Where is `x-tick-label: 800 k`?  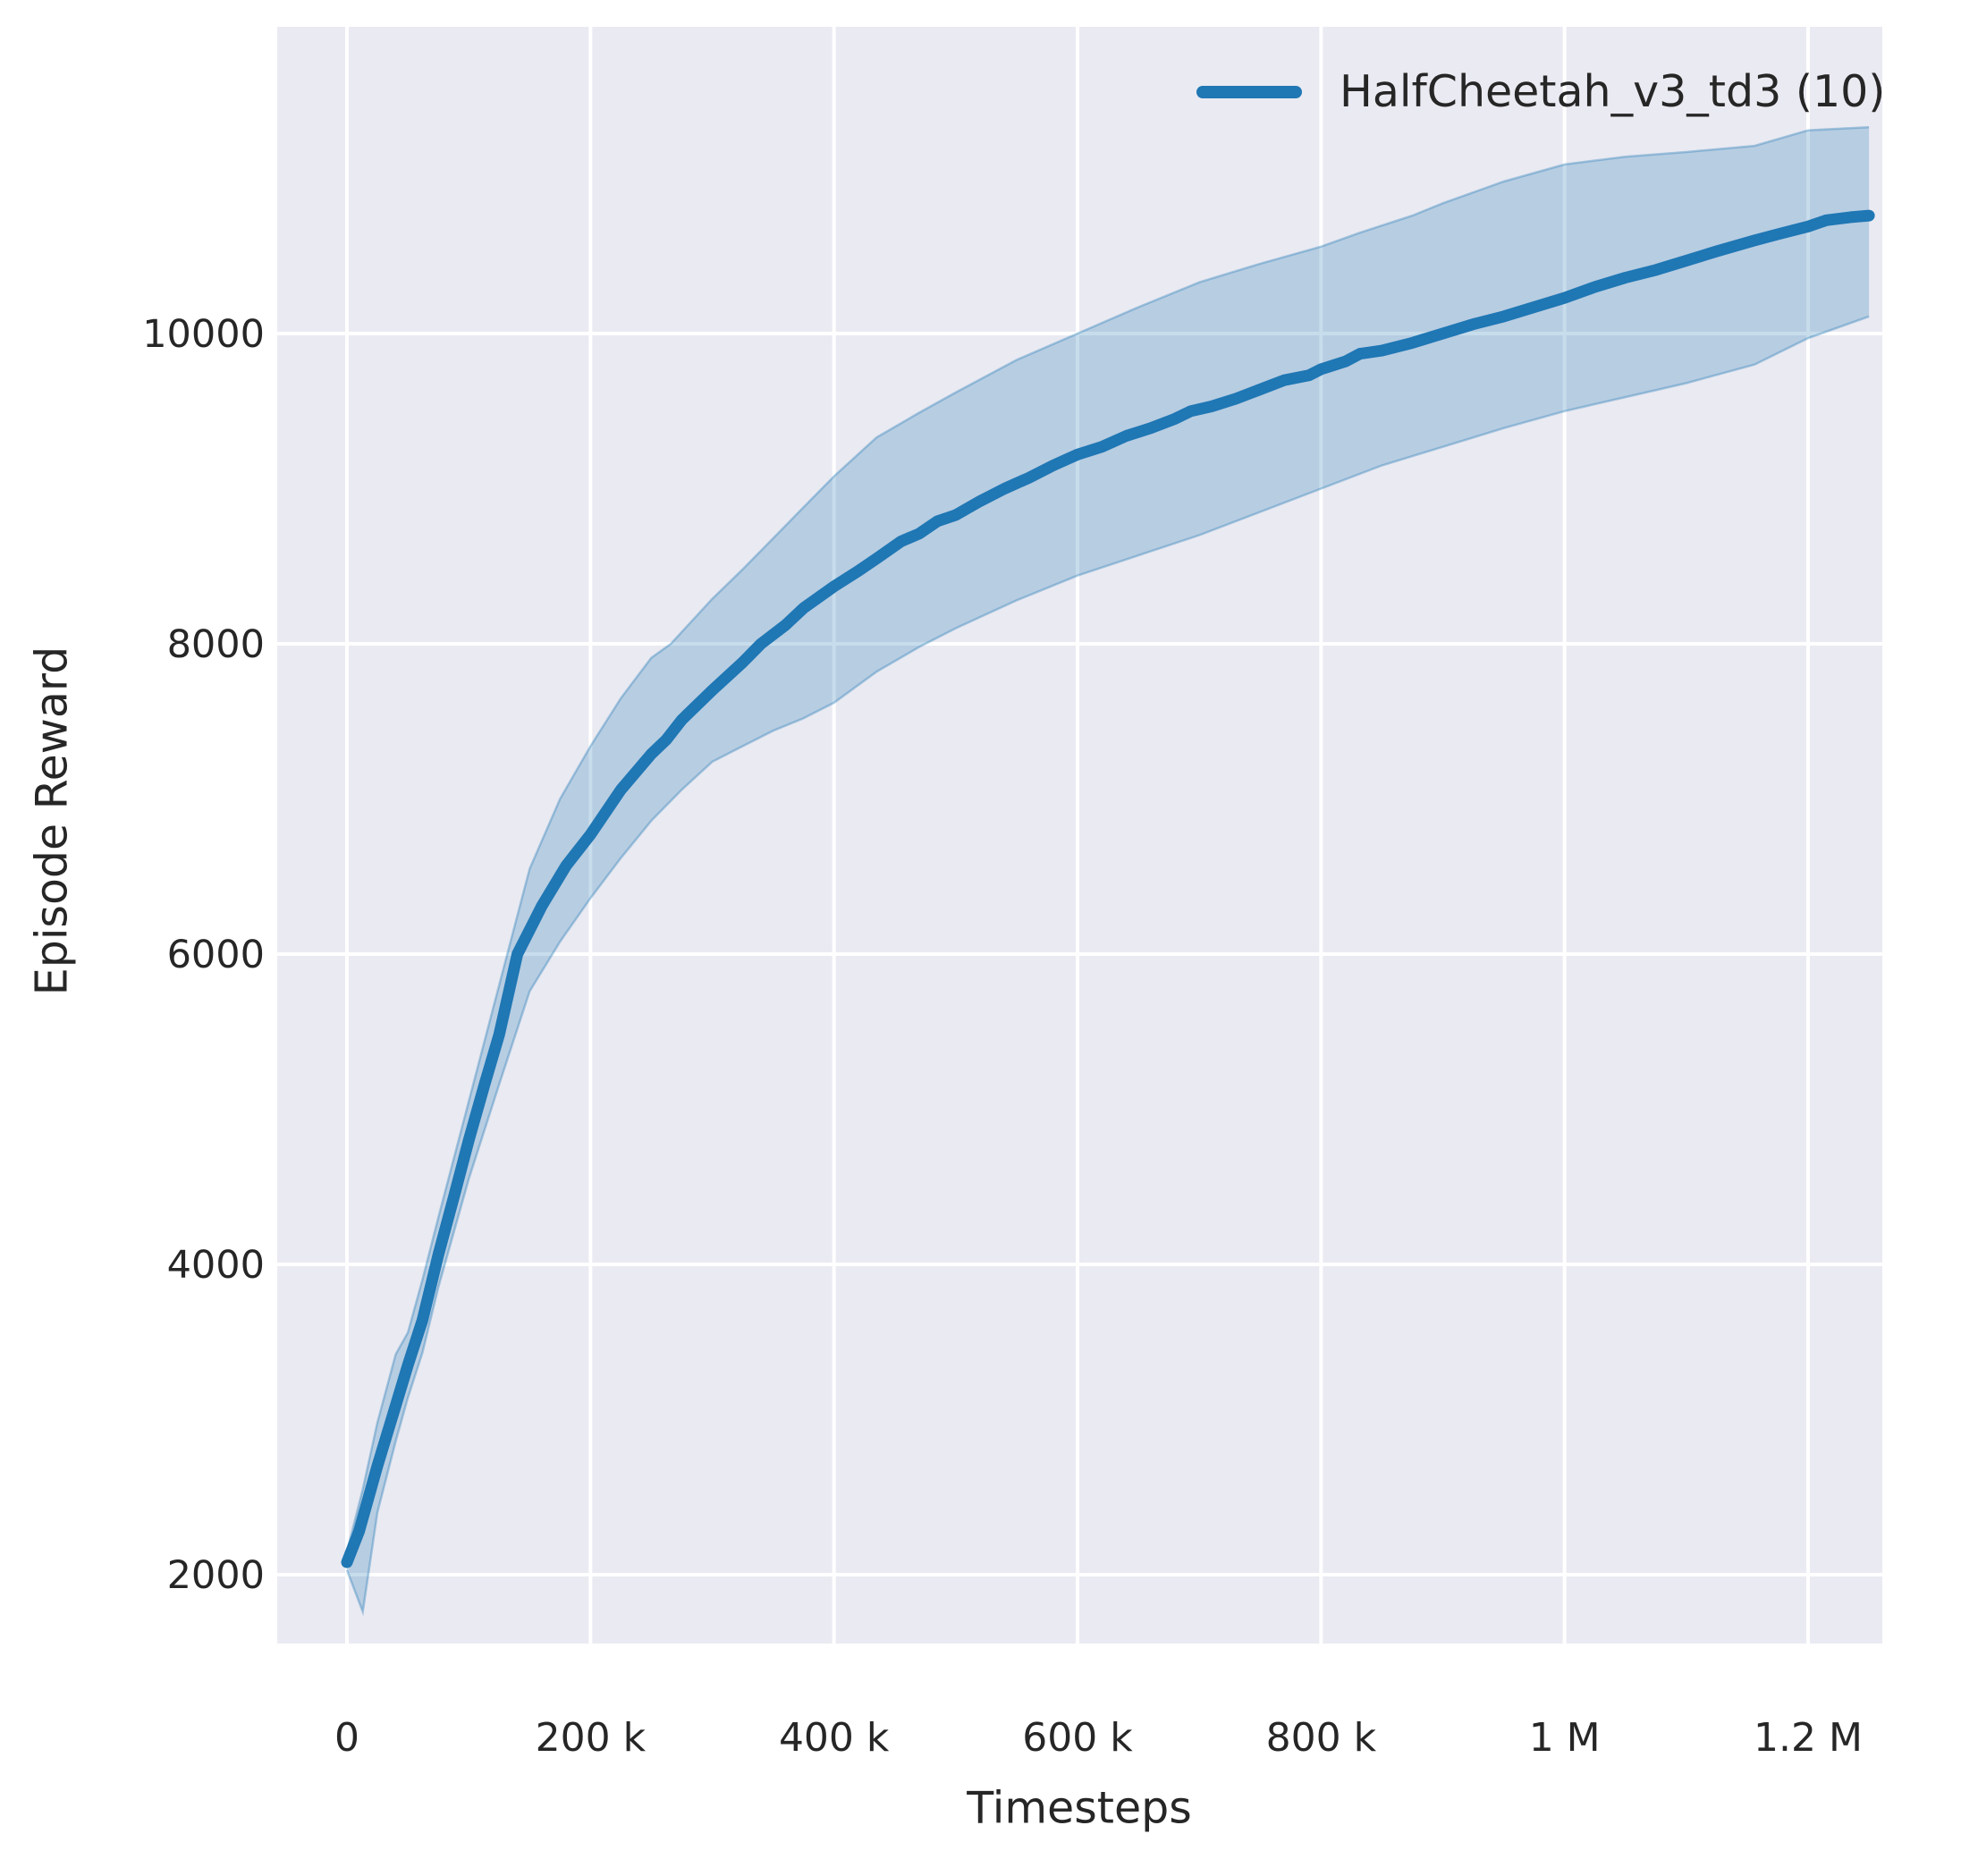
x-tick-label: 800 k is located at coordinates (1321, 1738).